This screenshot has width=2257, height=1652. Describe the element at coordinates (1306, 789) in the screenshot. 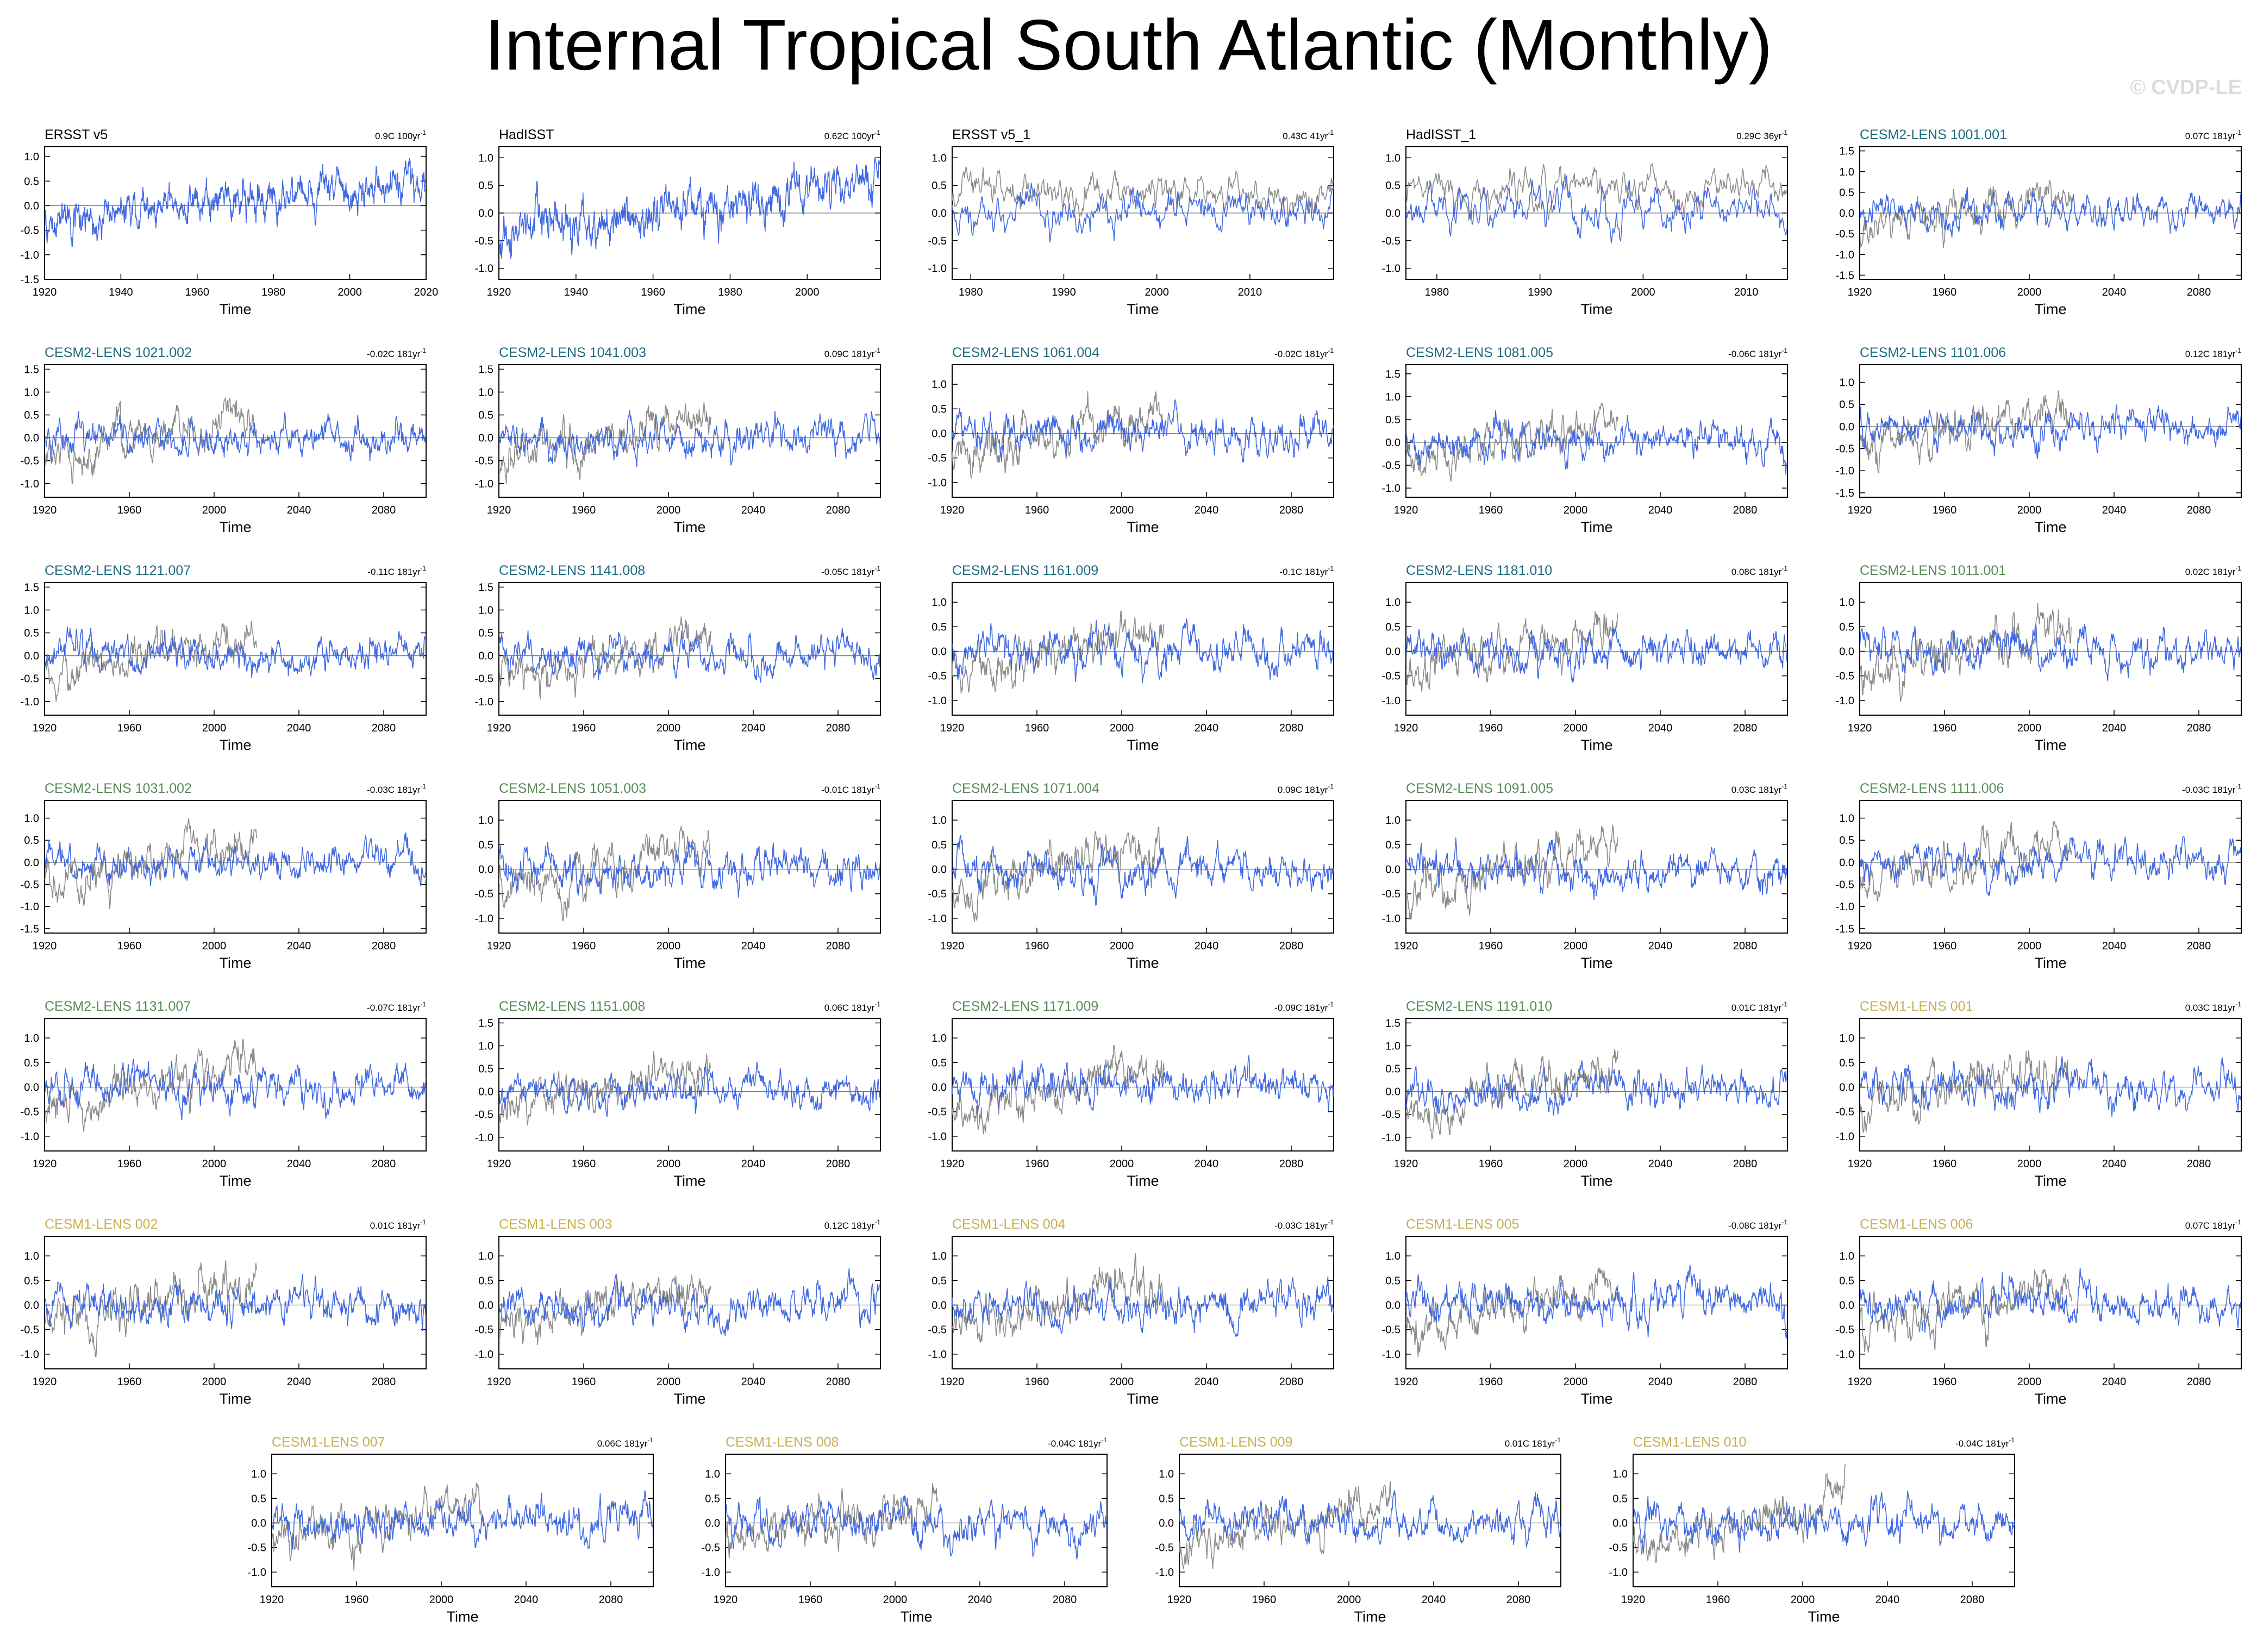

I see `trend-label: 0.09C 181yr-1` at that location.